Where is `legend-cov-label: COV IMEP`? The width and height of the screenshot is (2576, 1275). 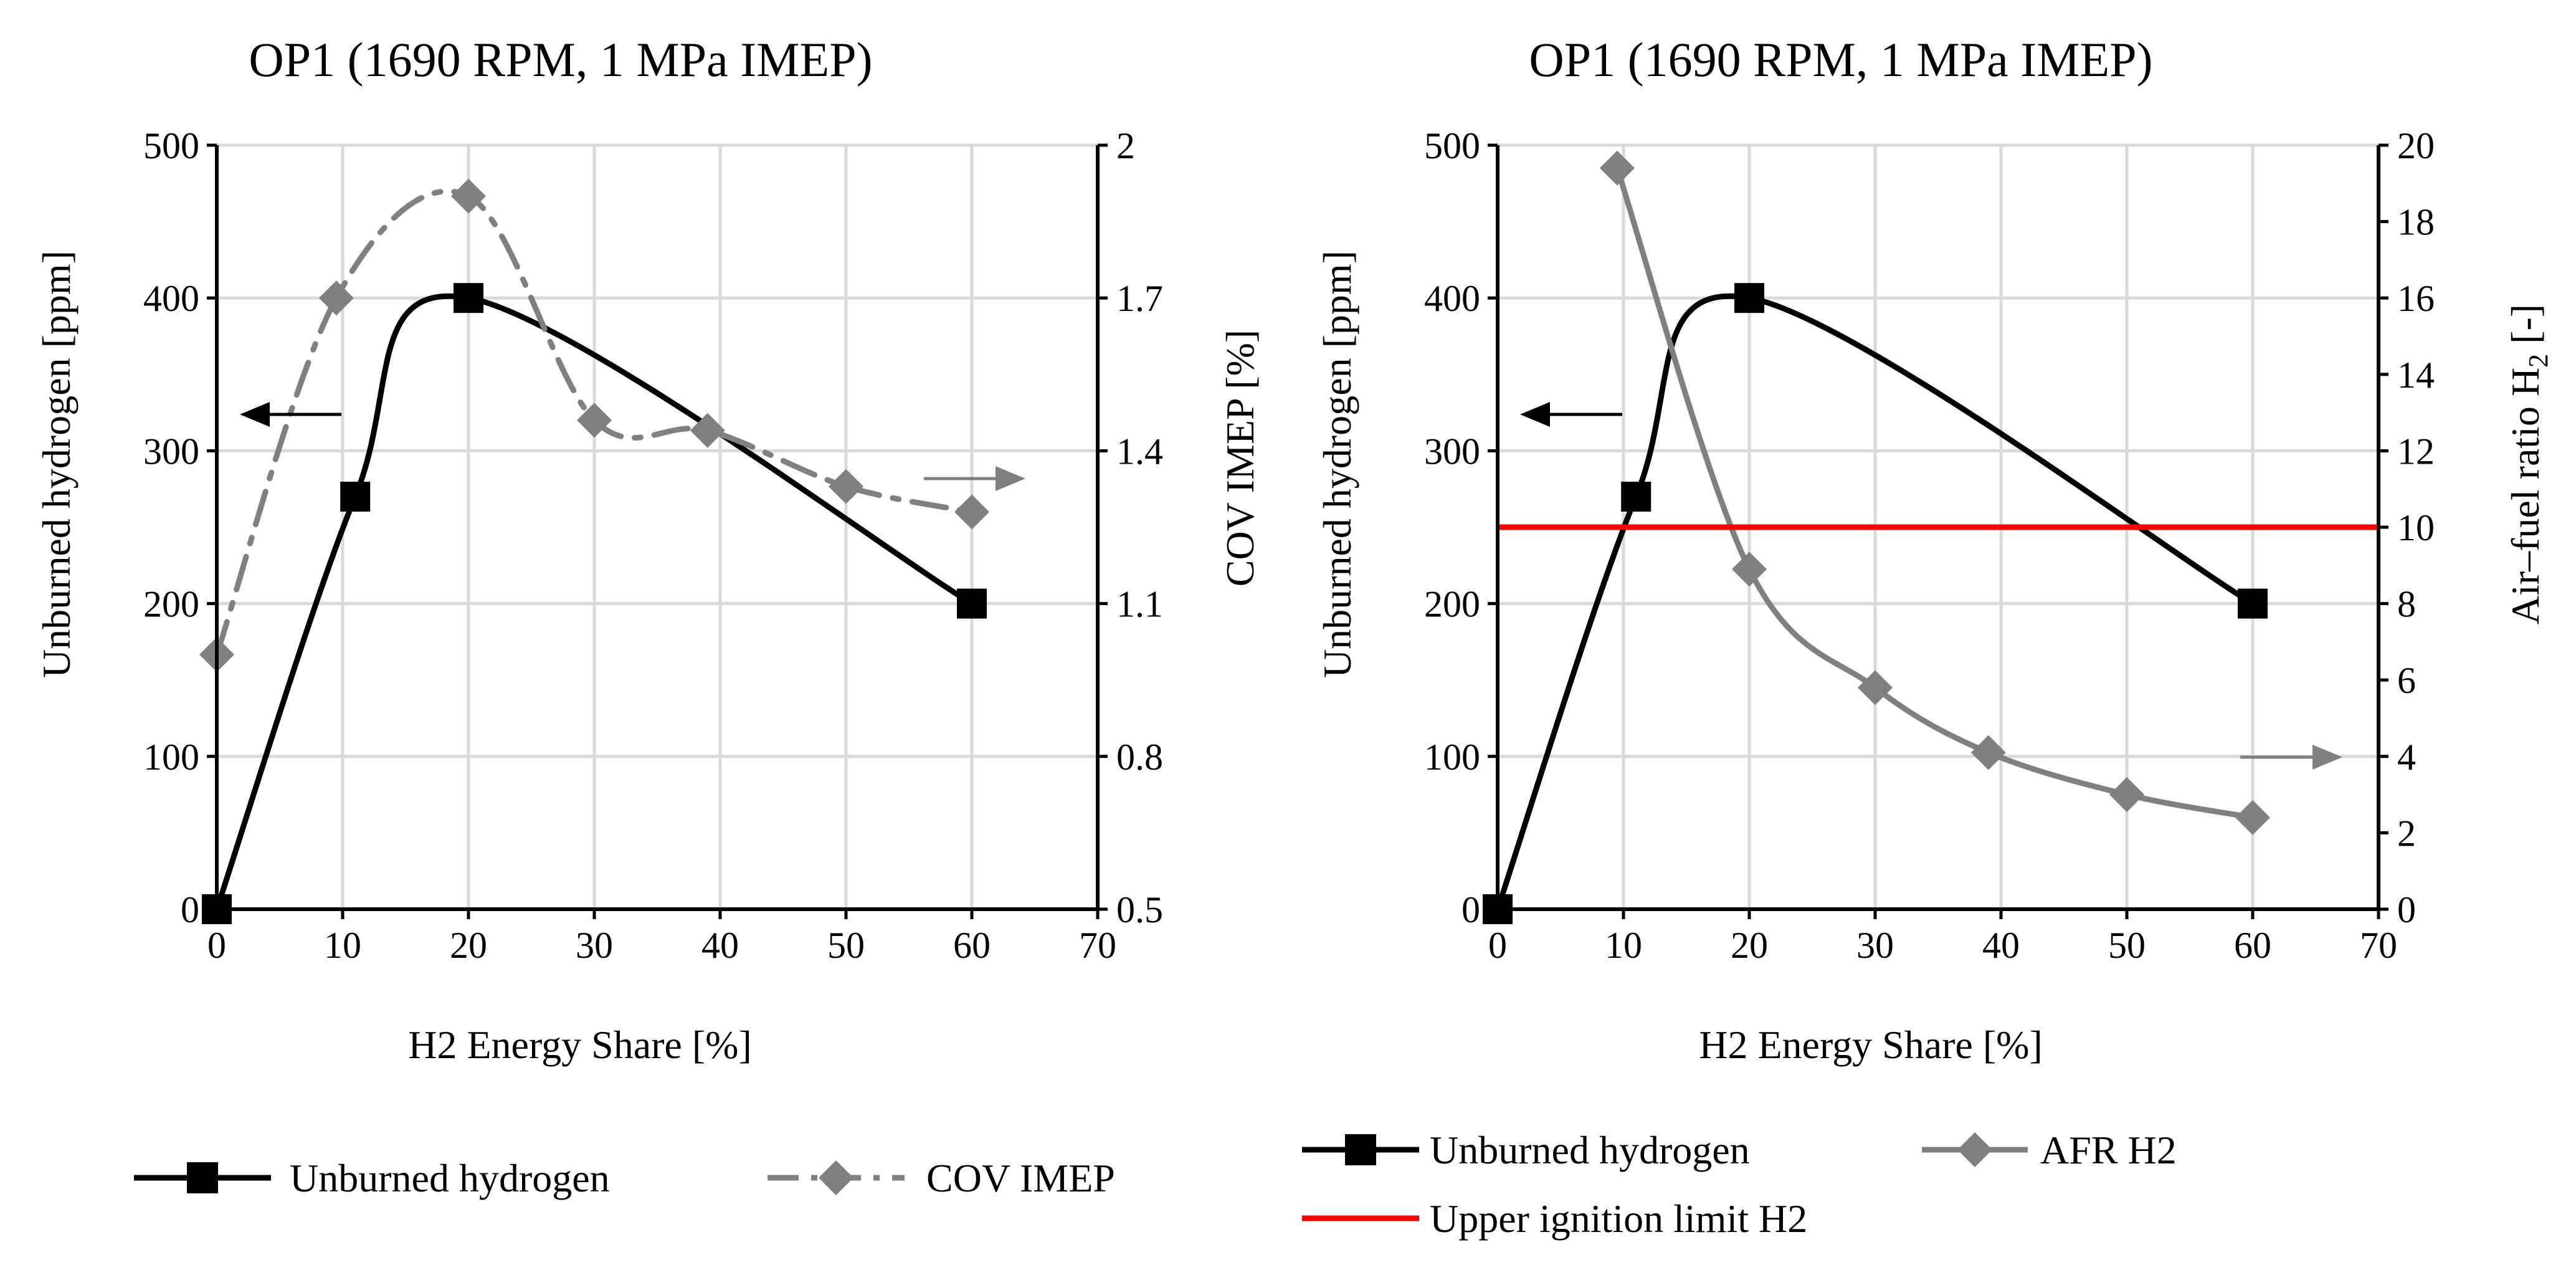
legend-cov-label: COV IMEP is located at coordinates (1020, 1178).